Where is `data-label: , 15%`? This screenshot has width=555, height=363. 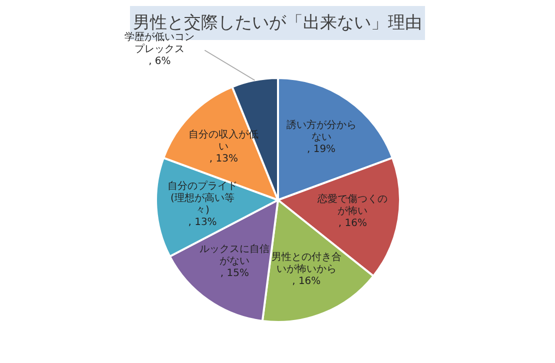 data-label: , 15% is located at coordinates (235, 274).